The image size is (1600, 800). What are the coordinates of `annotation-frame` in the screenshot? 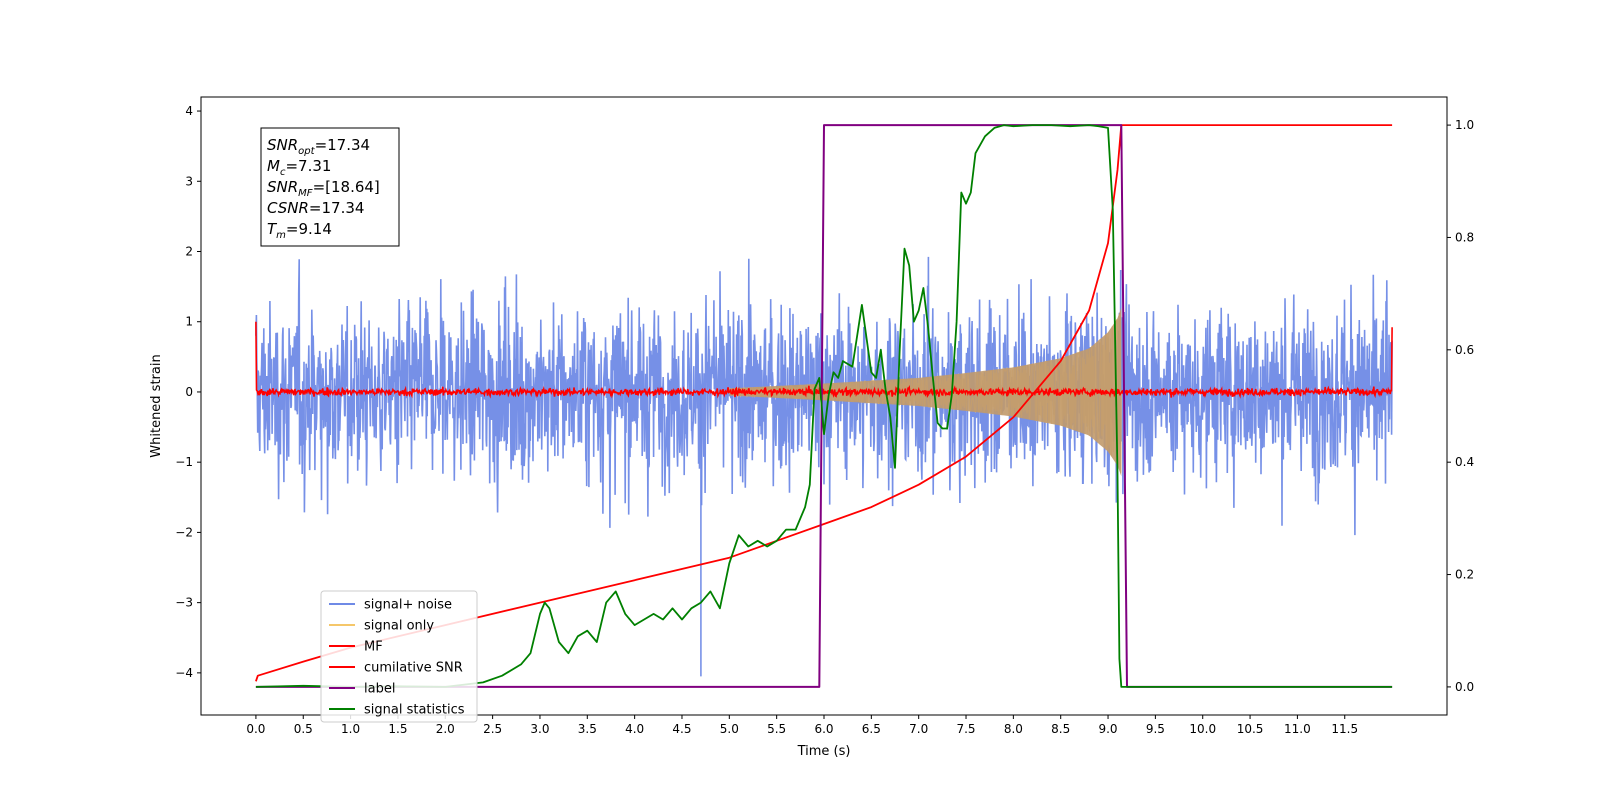 It's located at (330, 187).